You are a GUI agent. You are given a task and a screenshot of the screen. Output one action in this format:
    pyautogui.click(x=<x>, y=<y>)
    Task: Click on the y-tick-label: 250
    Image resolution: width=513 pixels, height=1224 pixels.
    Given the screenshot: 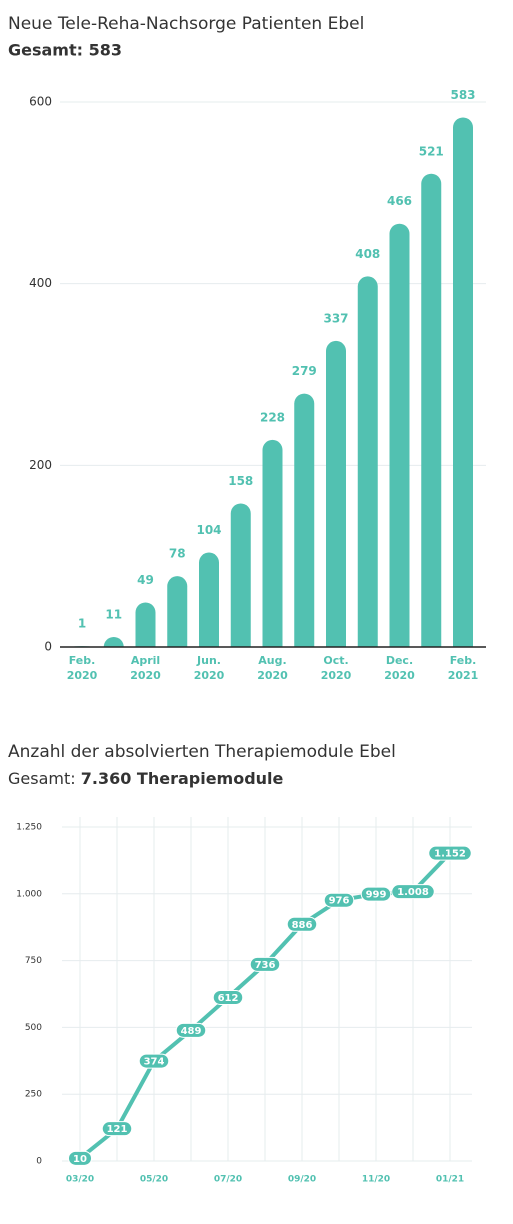 What is the action you would take?
    pyautogui.click(x=33, y=1095)
    